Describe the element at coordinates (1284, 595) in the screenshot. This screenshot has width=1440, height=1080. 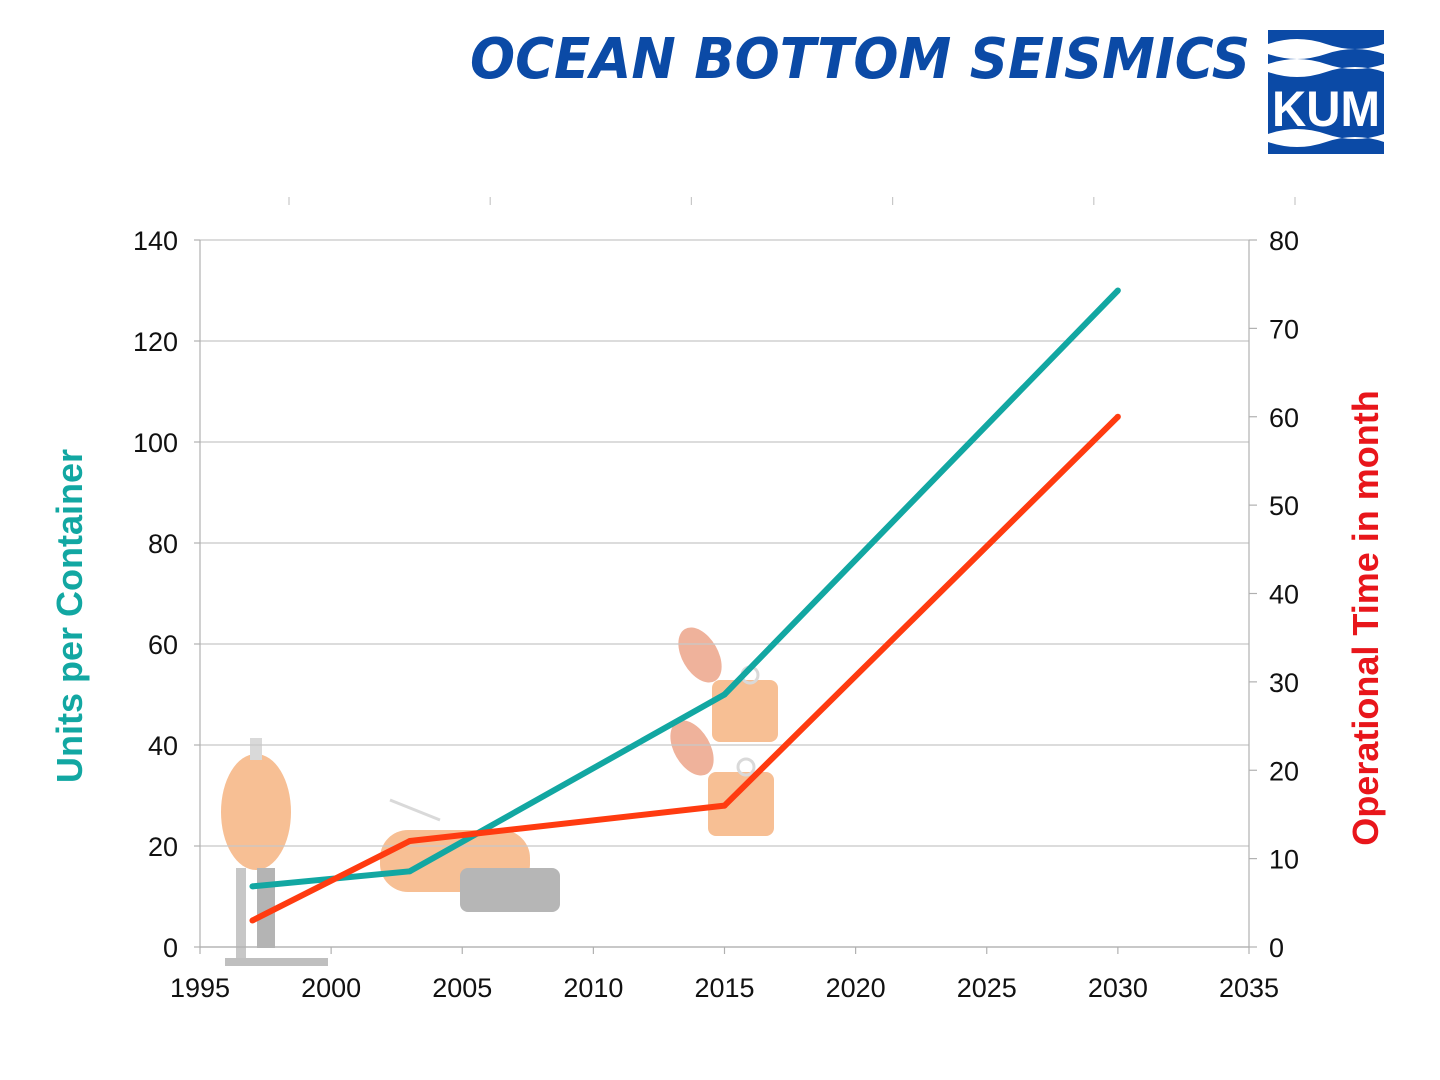
I see `right-y-tick-label: 40` at that location.